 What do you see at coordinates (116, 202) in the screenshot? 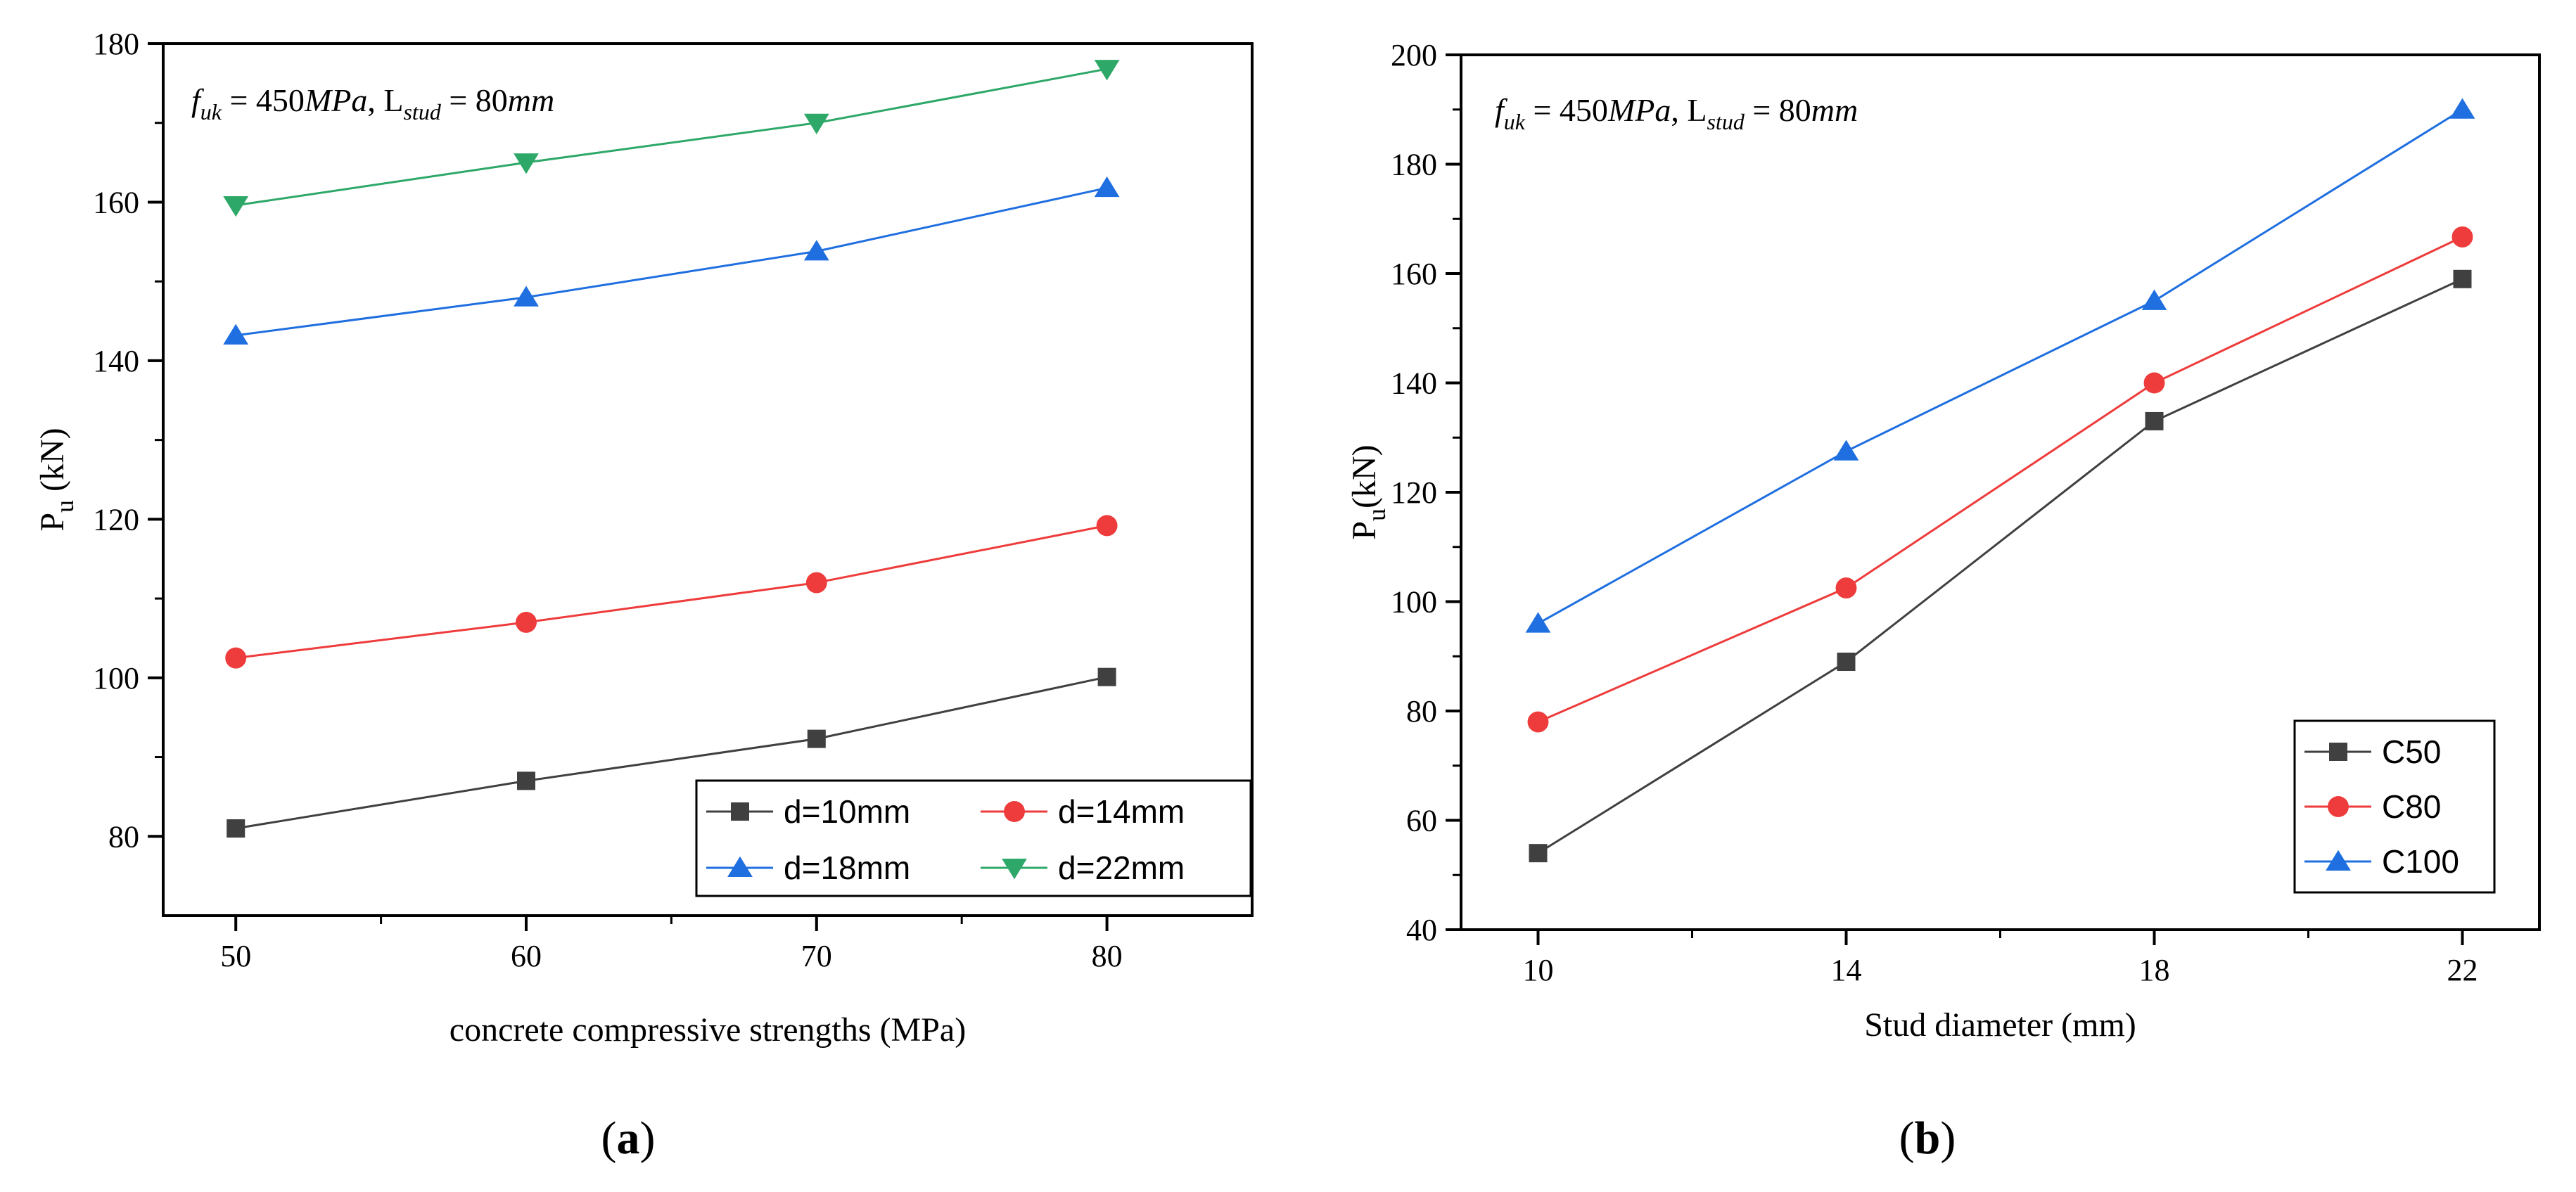
I see `y-tick-label: 160` at bounding box center [116, 202].